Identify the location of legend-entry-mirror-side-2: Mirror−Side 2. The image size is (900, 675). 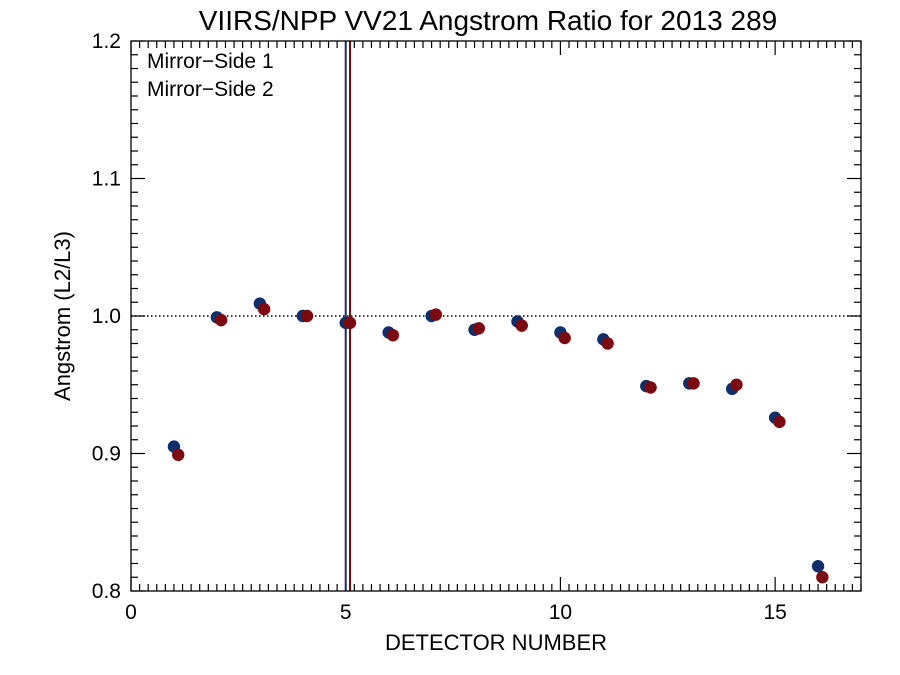
(210, 89).